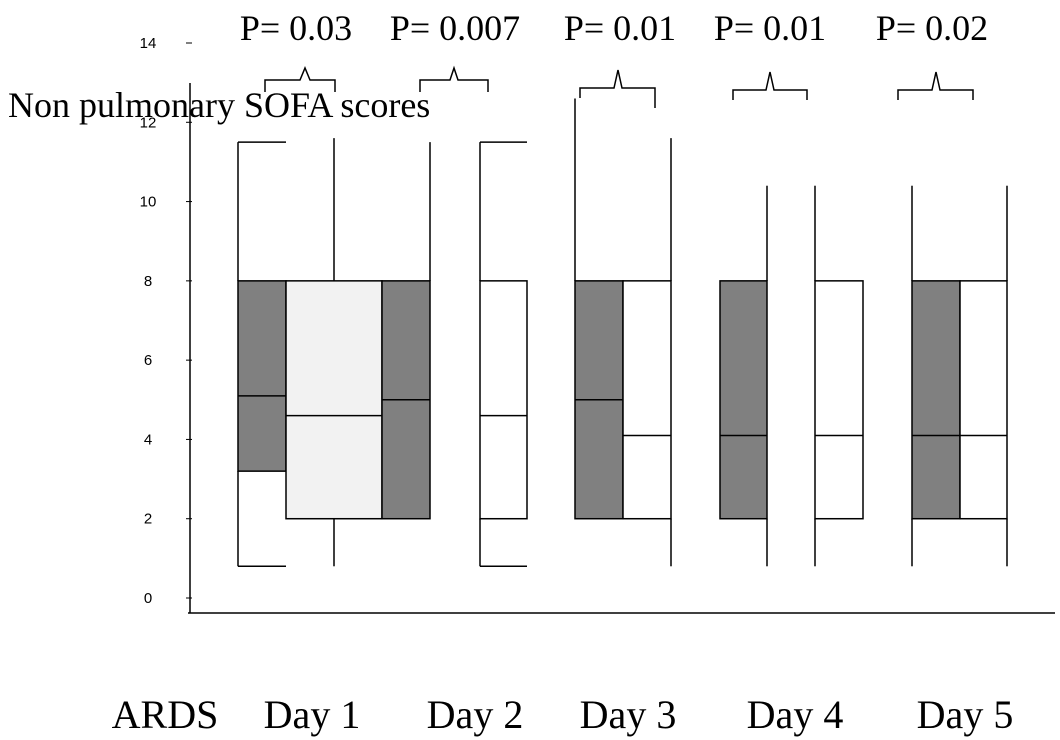  What do you see at coordinates (628, 714) in the screenshot?
I see `x-tick-label: Day 3` at bounding box center [628, 714].